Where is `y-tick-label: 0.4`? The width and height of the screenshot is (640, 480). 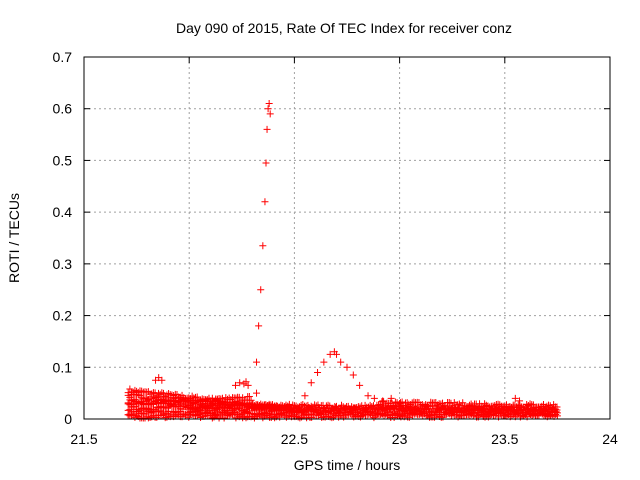 y-tick-label: 0.4 is located at coordinates (63, 212).